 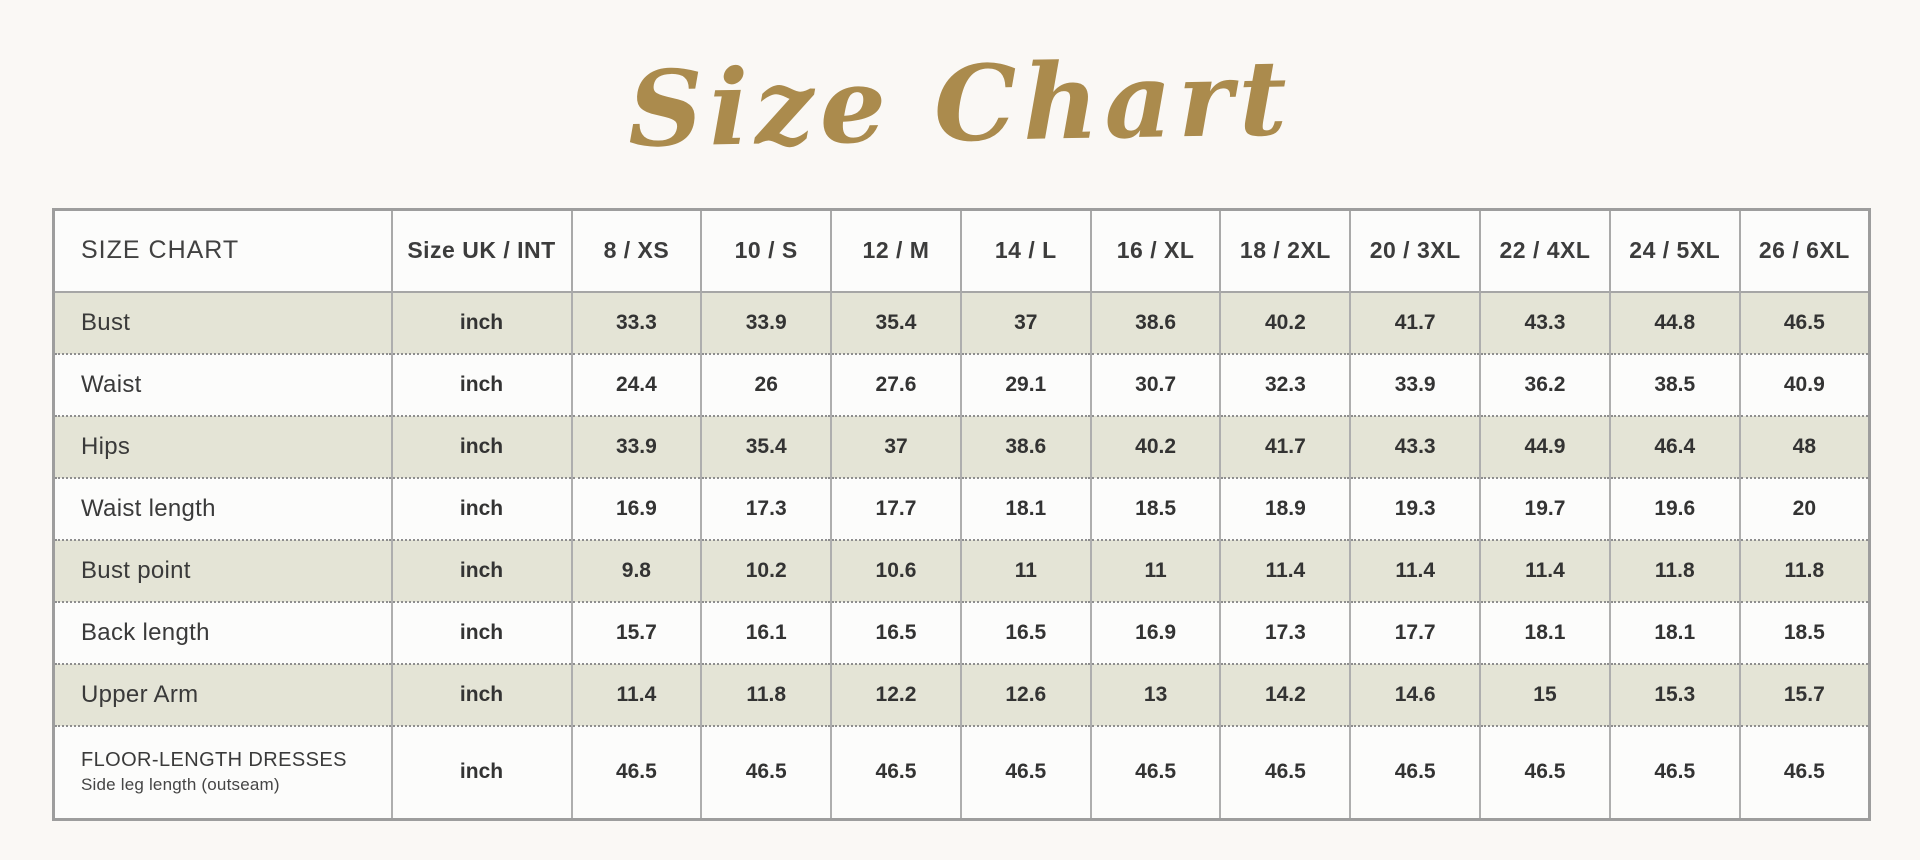 What do you see at coordinates (1156, 250) in the screenshot?
I see `size-header: 16 / XL` at bounding box center [1156, 250].